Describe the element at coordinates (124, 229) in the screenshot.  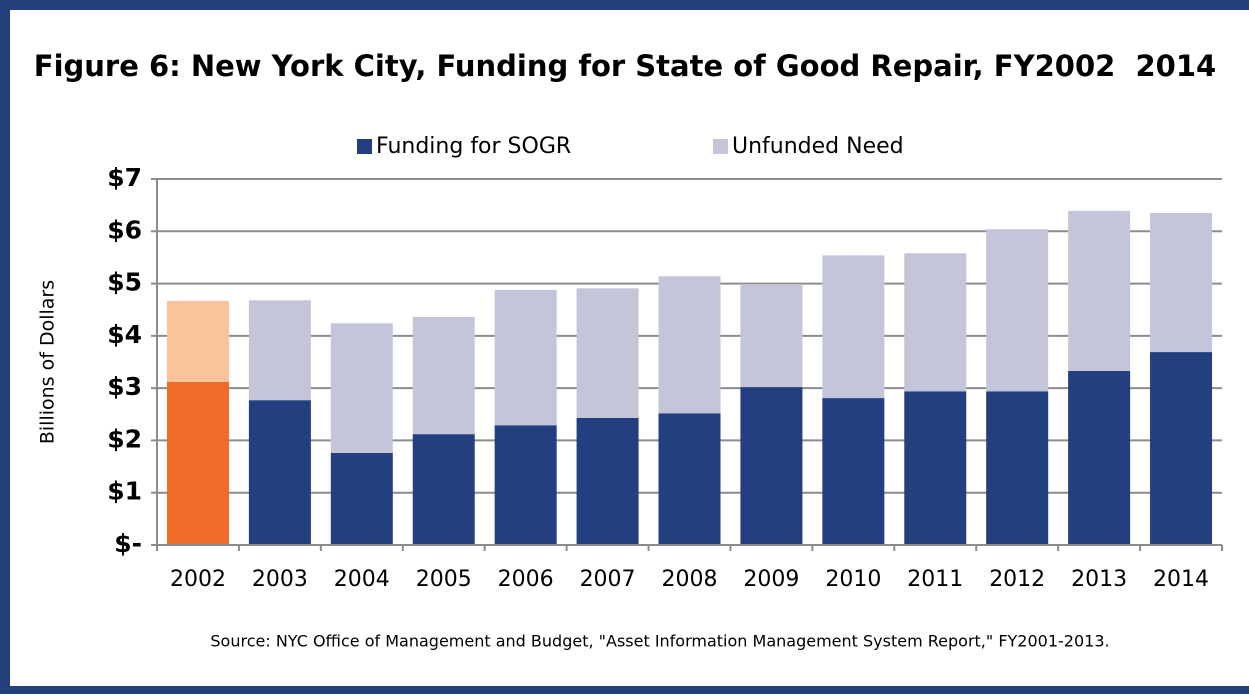
I see `y-tick-label: $6` at that location.